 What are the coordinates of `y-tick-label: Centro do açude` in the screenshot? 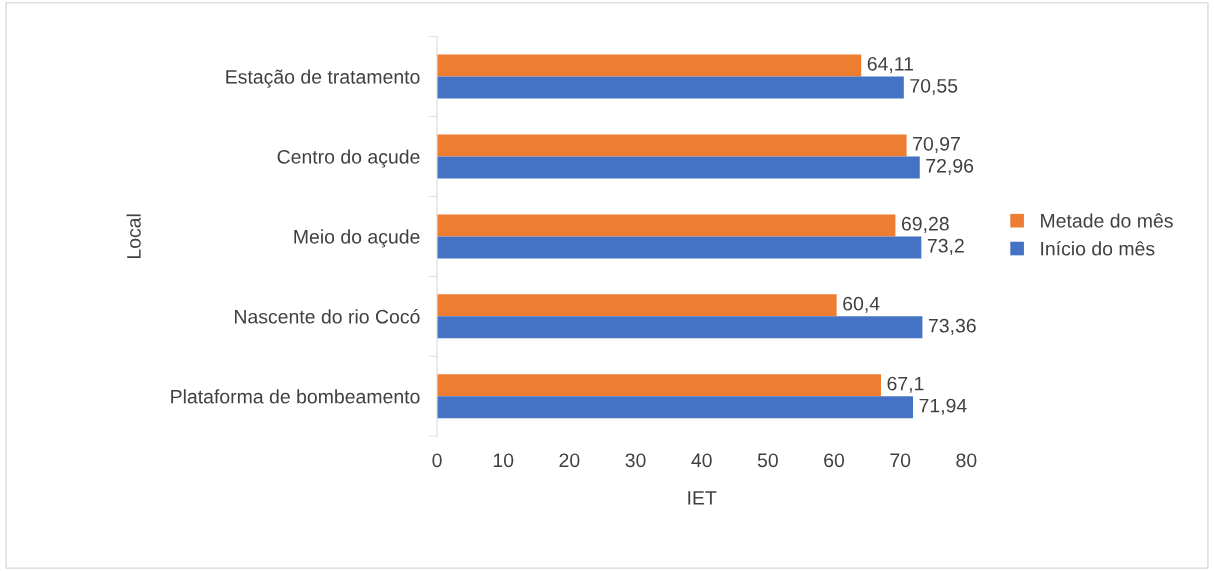 It's located at (348, 158).